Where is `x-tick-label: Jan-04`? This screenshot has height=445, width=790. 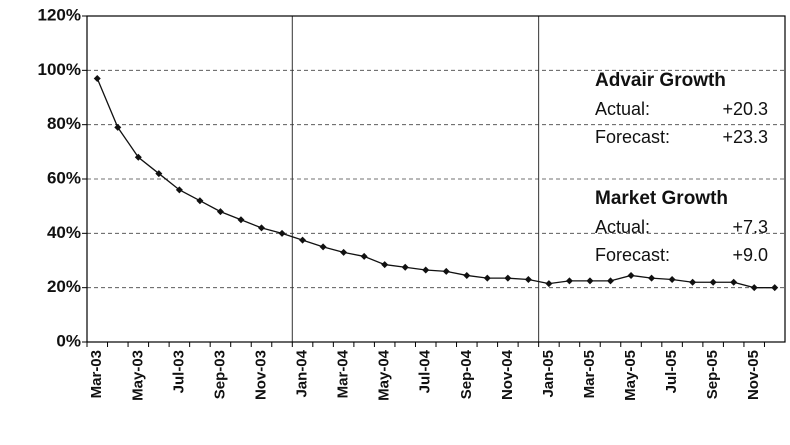 x-tick-label: Jan-04 is located at coordinates (302, 373).